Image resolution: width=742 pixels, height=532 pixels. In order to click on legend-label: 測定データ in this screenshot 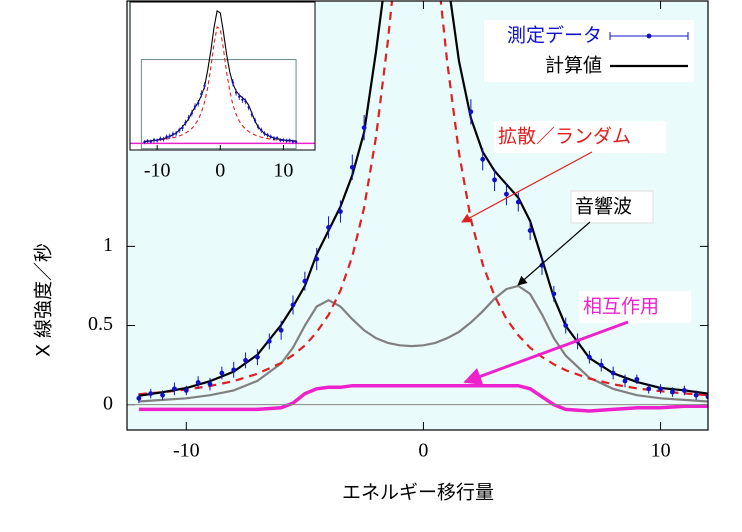, I will do `click(554, 36)`.